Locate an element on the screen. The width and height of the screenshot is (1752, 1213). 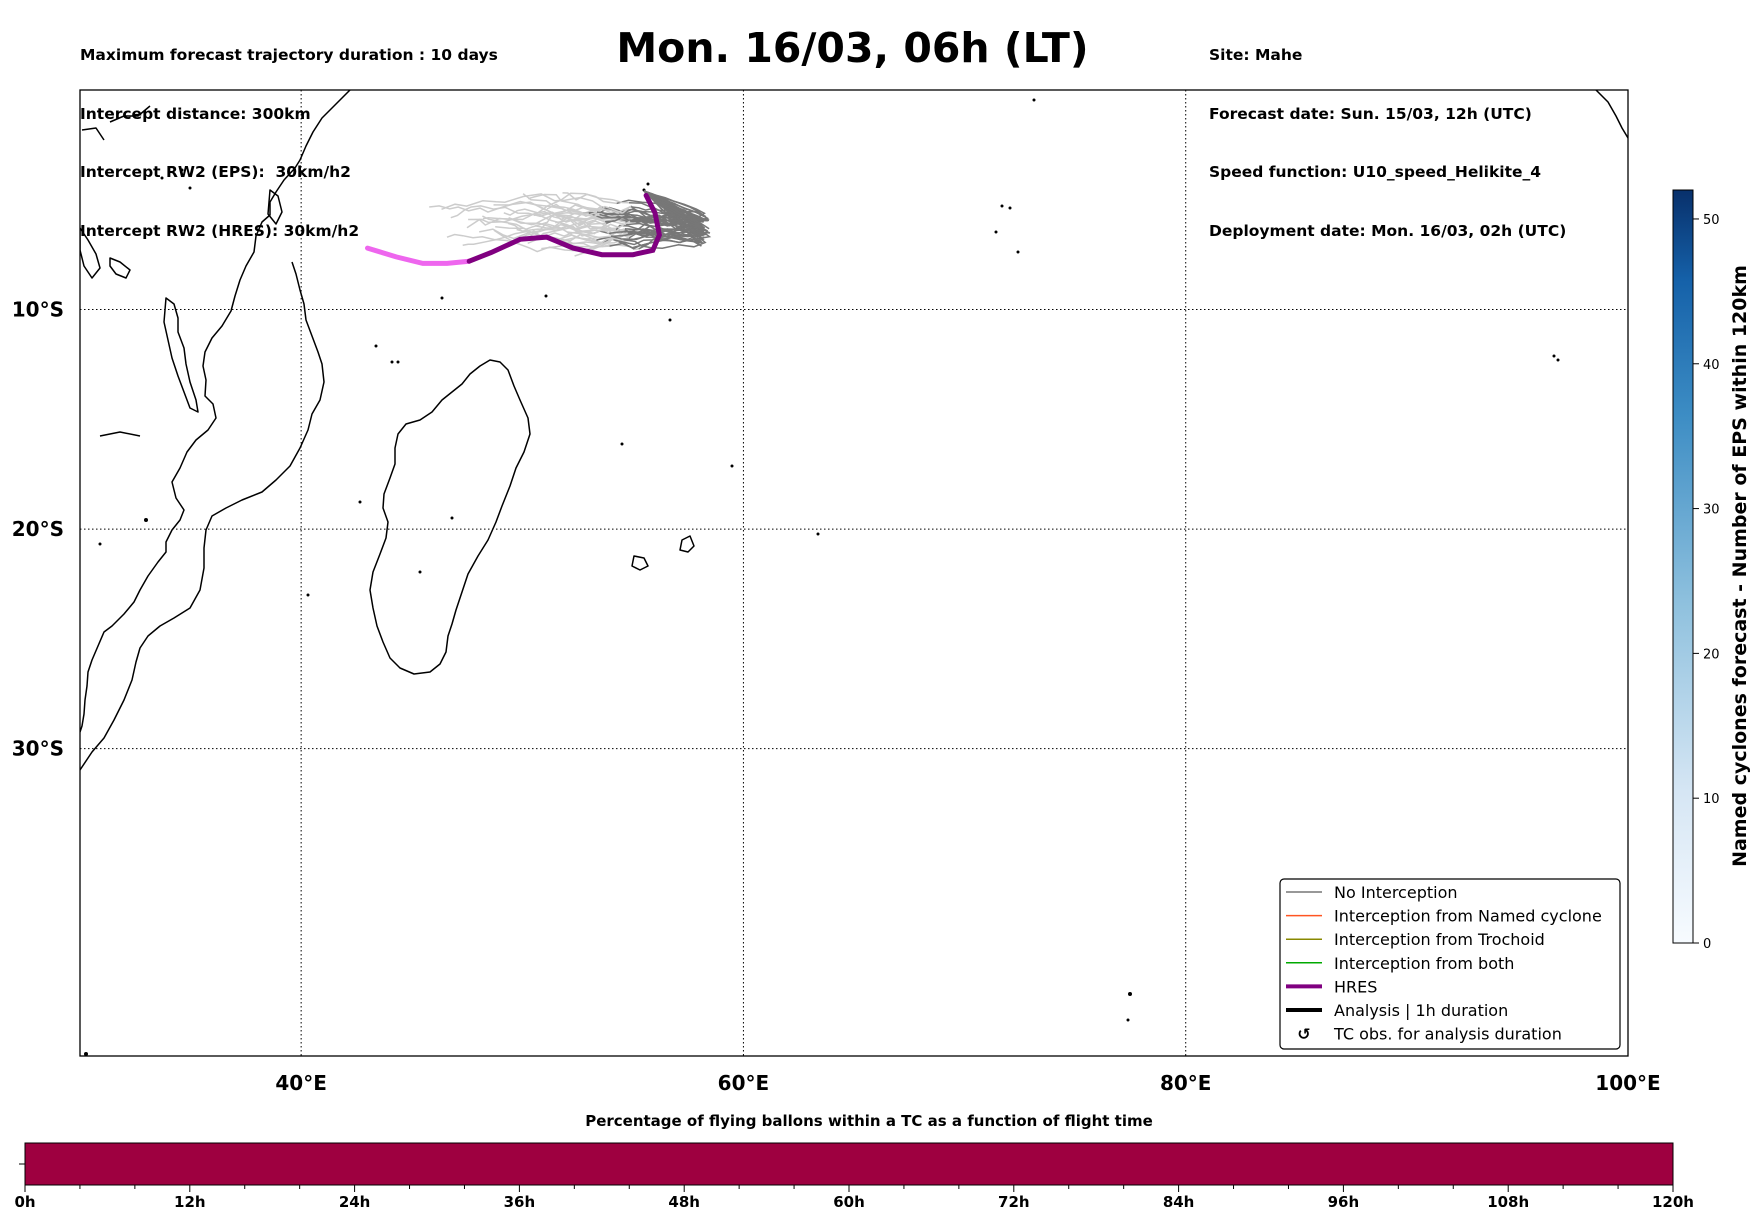
lon-tick-label: 100°E is located at coordinates (1627, 1083).